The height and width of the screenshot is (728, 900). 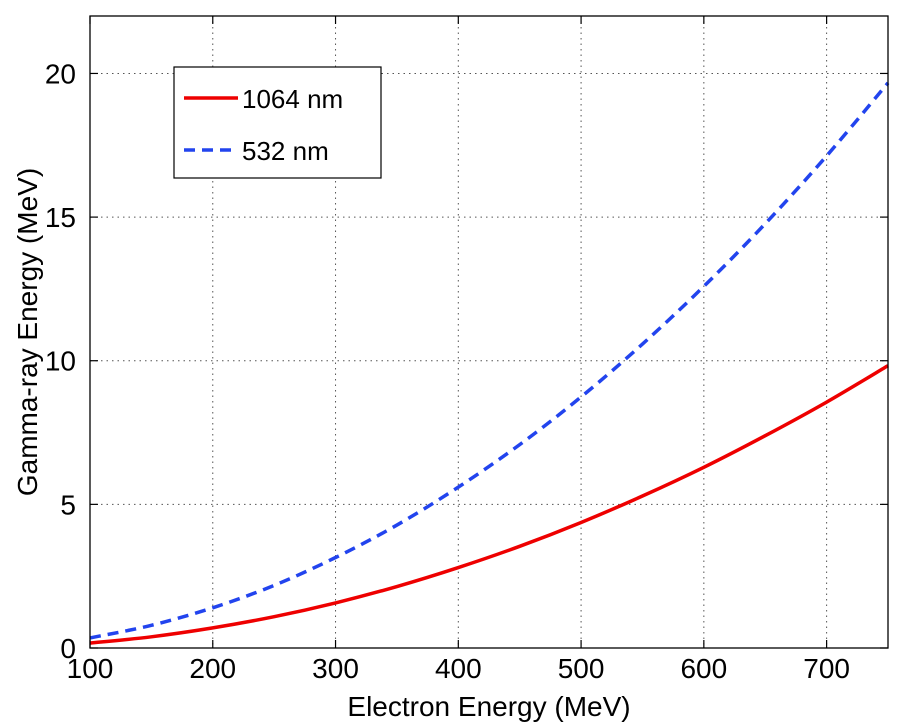 What do you see at coordinates (90, 668) in the screenshot?
I see `x-tick-label: 100` at bounding box center [90, 668].